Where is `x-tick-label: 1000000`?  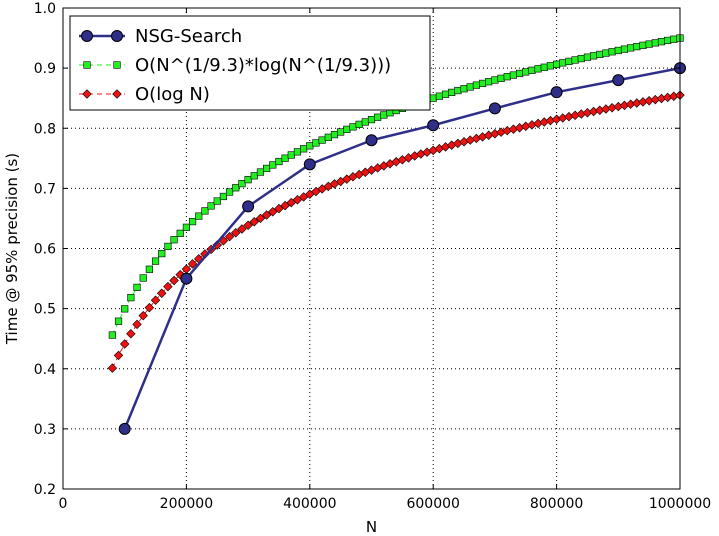 x-tick-label: 1000000 is located at coordinates (680, 504).